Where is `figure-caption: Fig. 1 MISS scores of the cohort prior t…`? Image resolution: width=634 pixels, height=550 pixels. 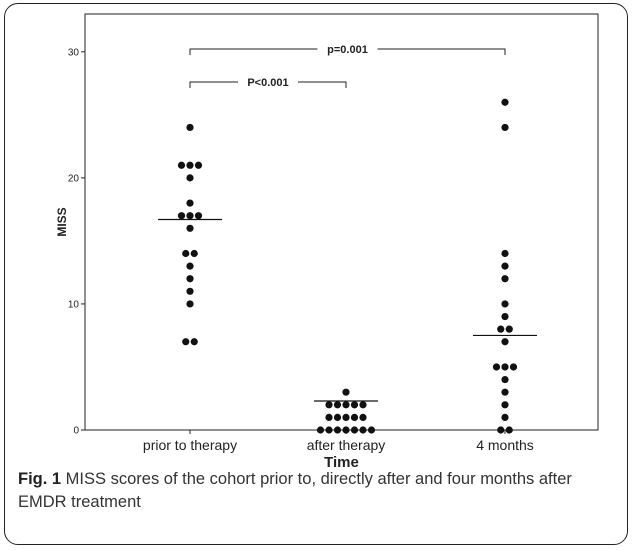 figure-caption: Fig. 1 MISS scores of the cohort prior t… is located at coordinates (318, 491).